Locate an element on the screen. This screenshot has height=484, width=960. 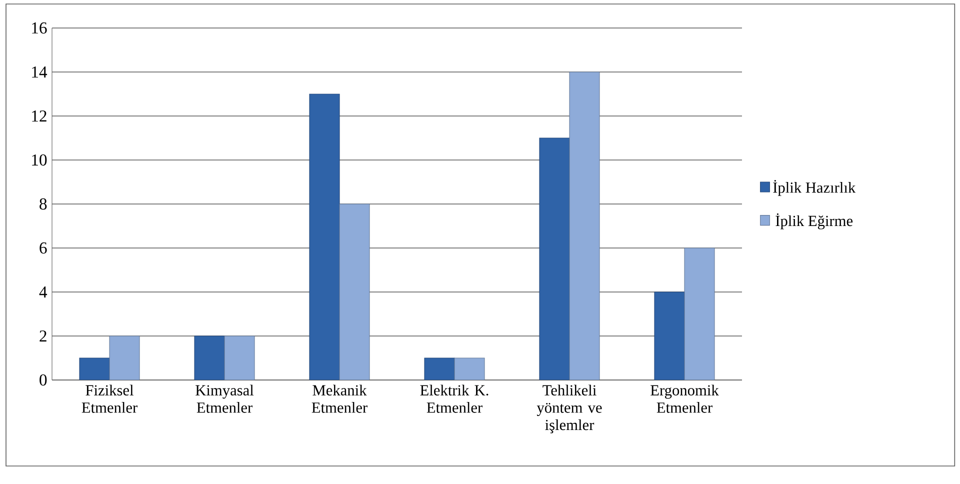
x-tick-label: Mekanik Etmenler is located at coordinates (340, 398).